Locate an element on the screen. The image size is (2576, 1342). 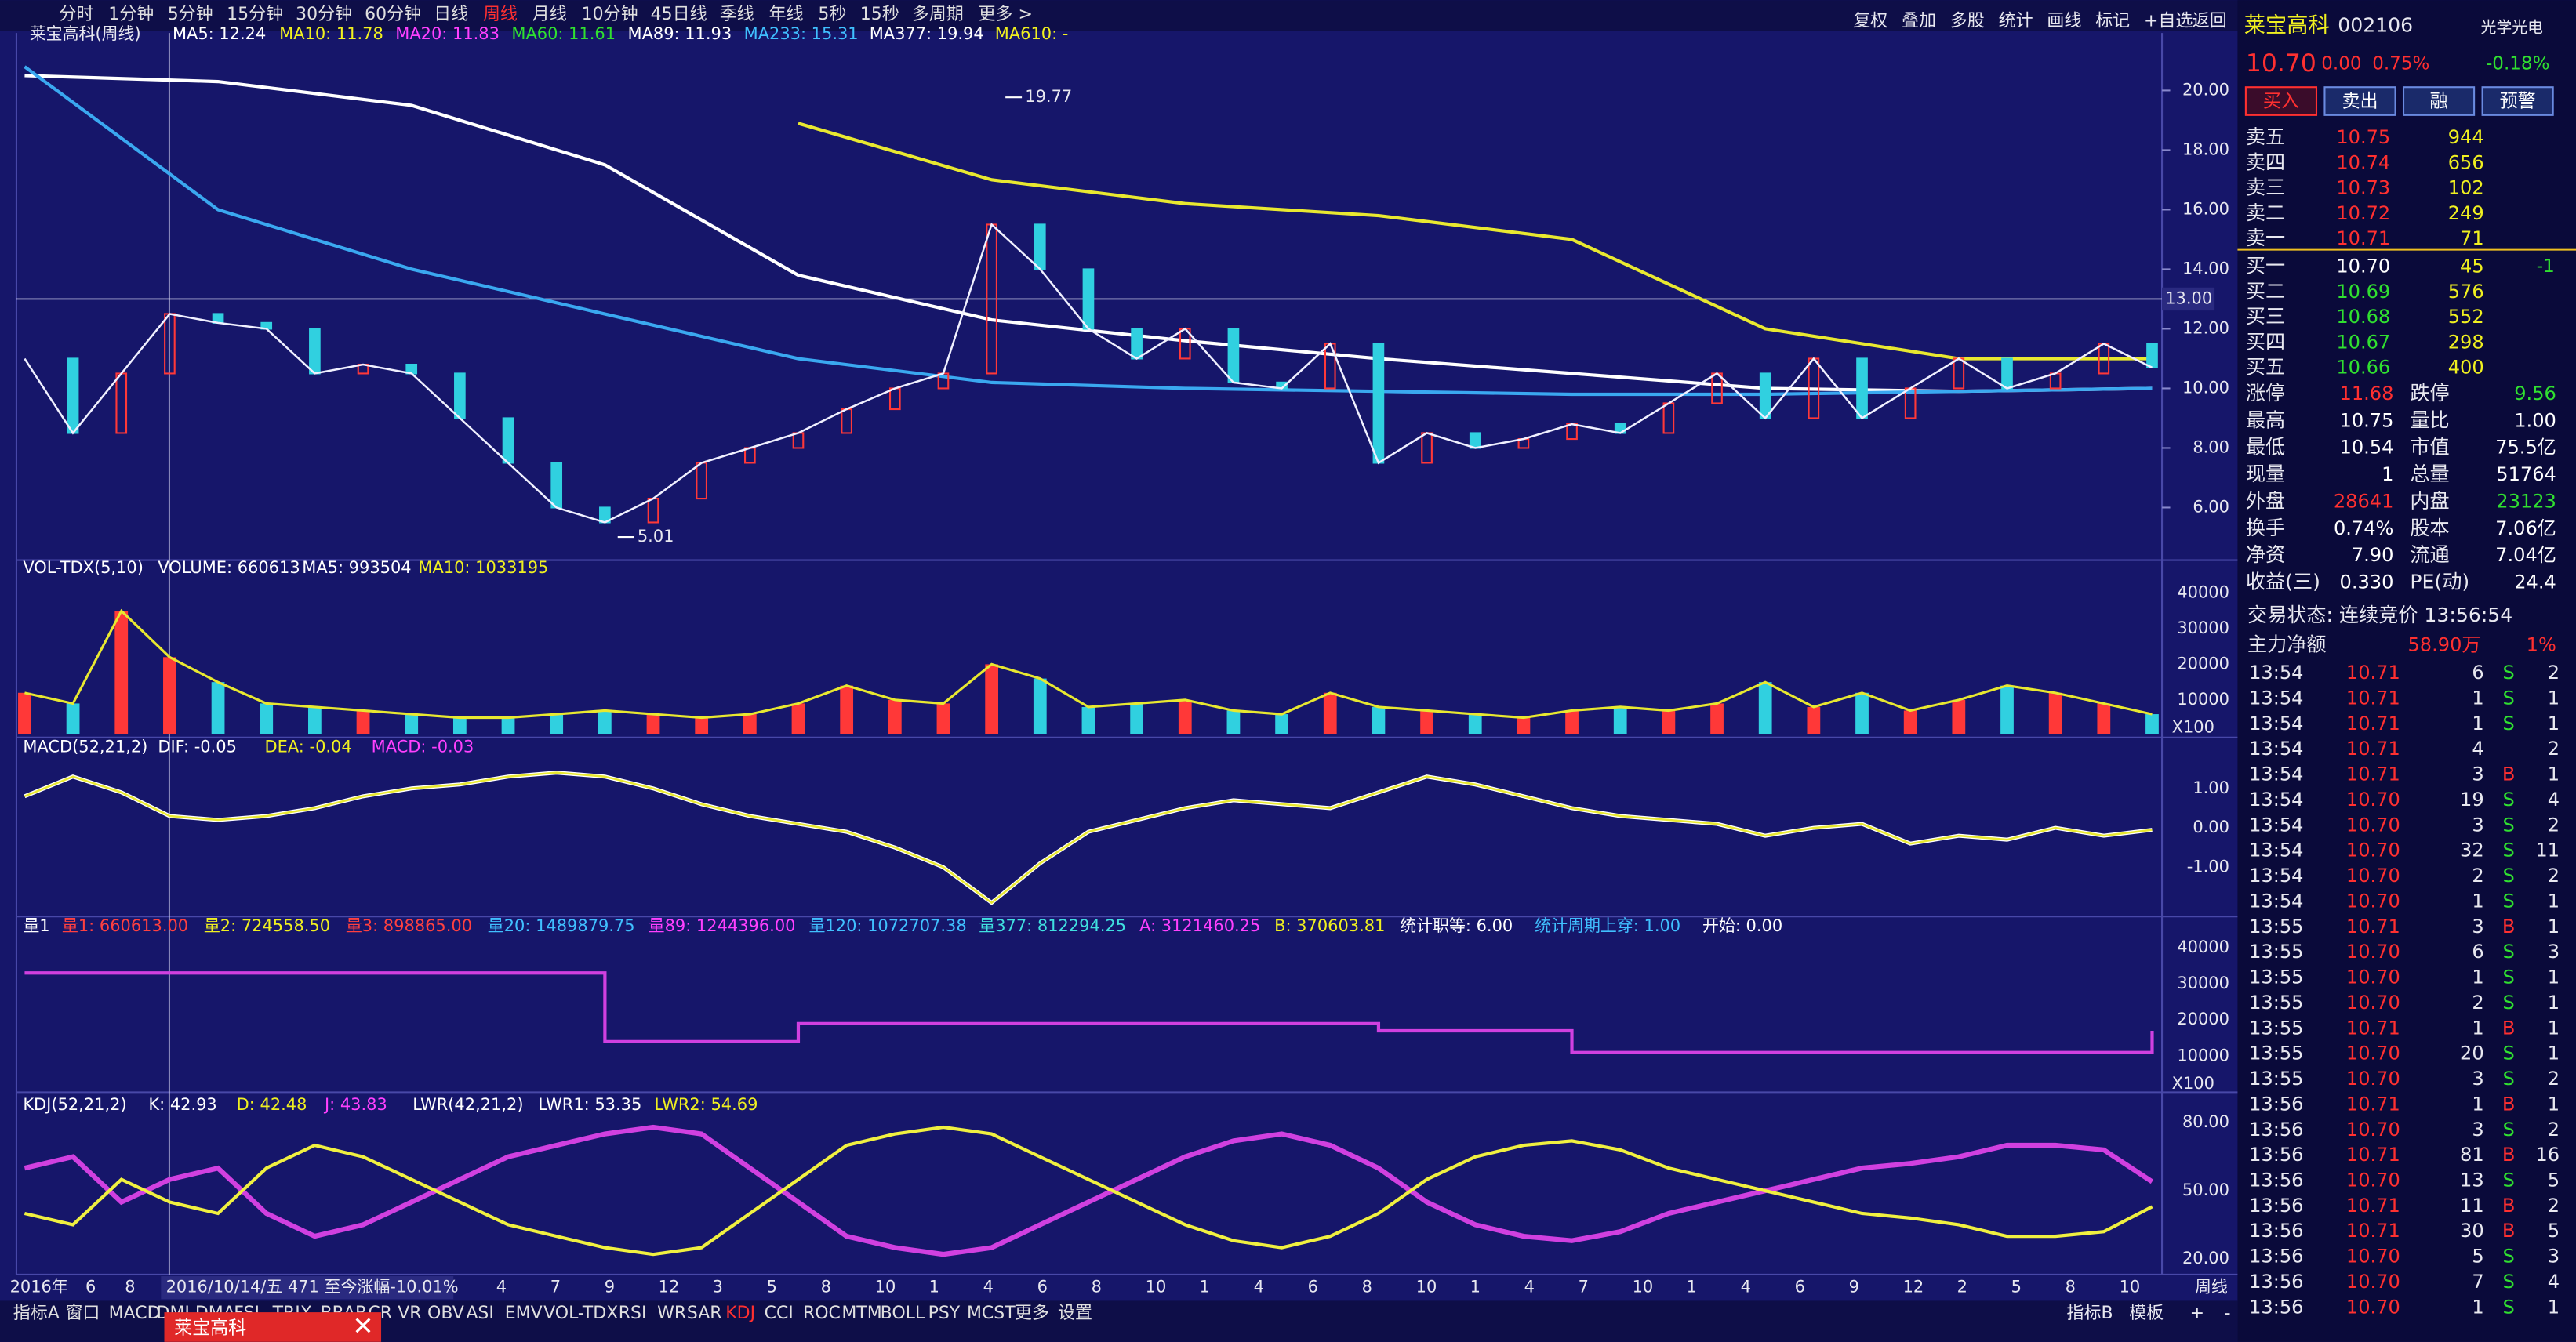
menu-item: 年线 is located at coordinates (785, 14).